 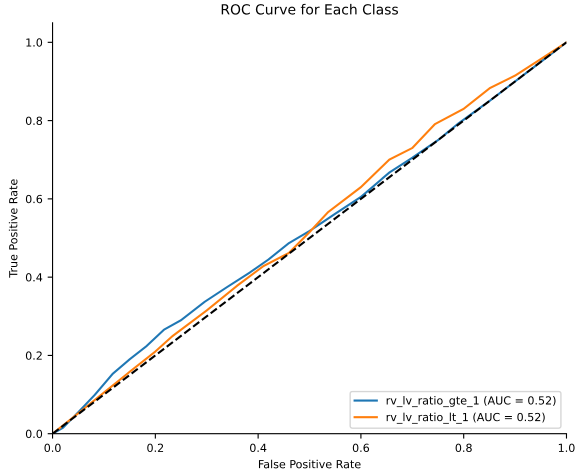 I want to click on y-tick-label: 0.6, so click(x=34, y=199).